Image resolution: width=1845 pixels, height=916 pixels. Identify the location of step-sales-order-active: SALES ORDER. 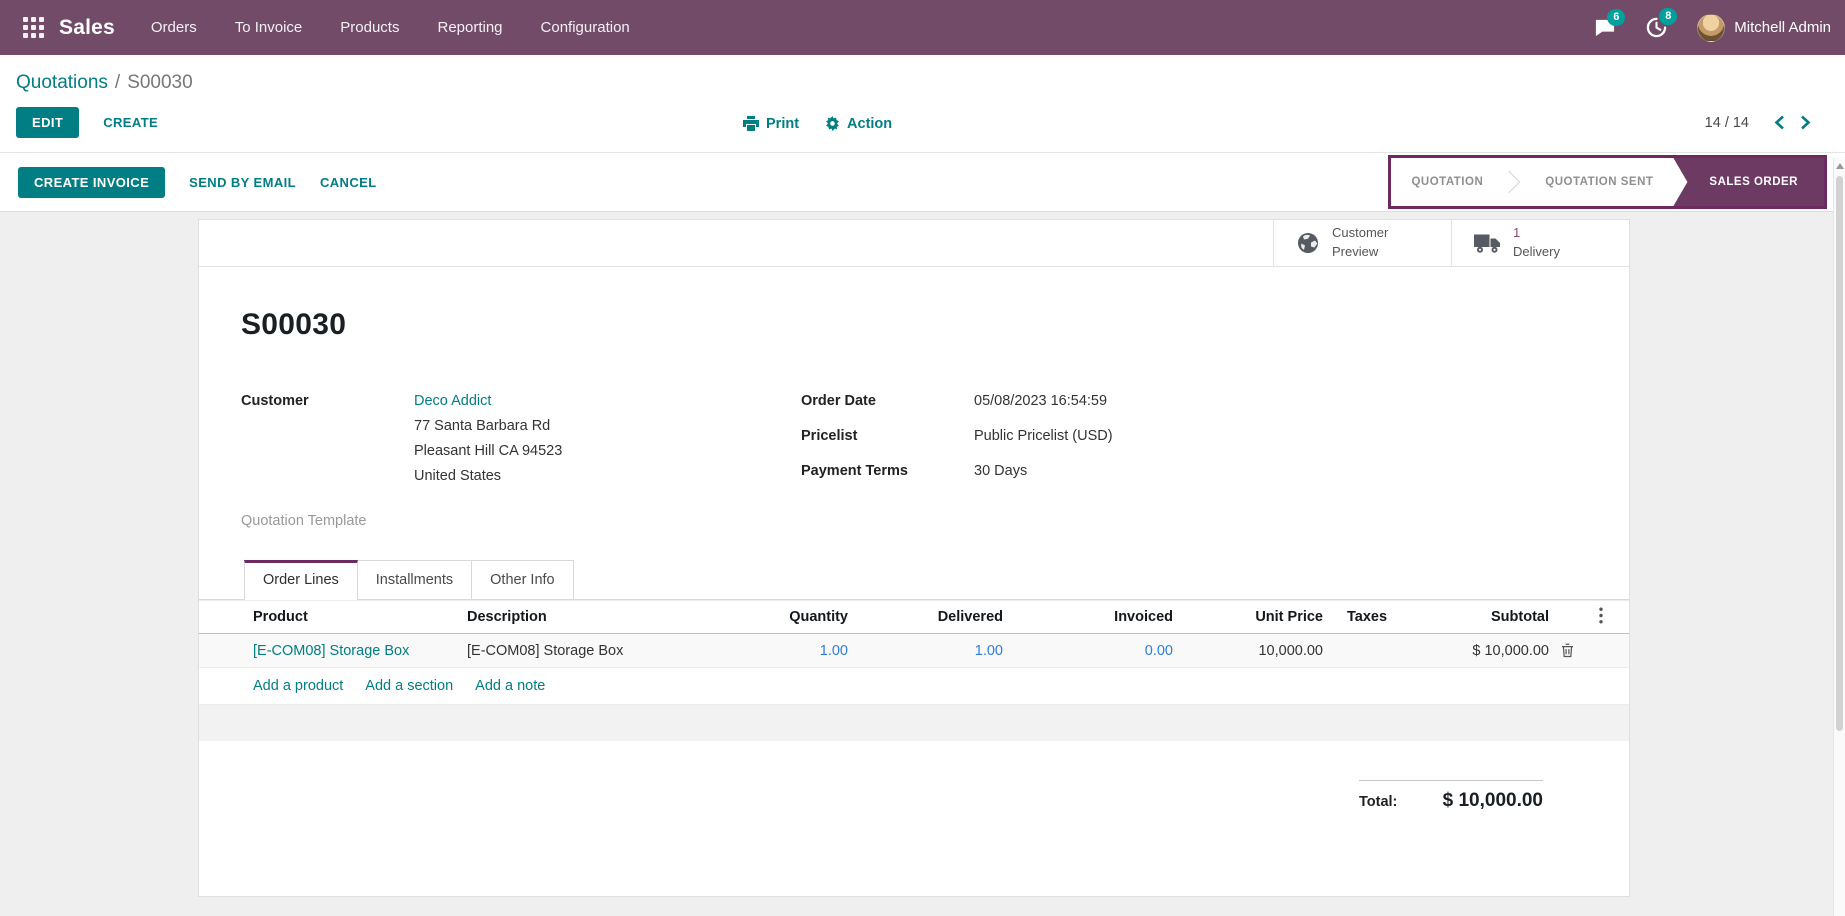
(1748, 182).